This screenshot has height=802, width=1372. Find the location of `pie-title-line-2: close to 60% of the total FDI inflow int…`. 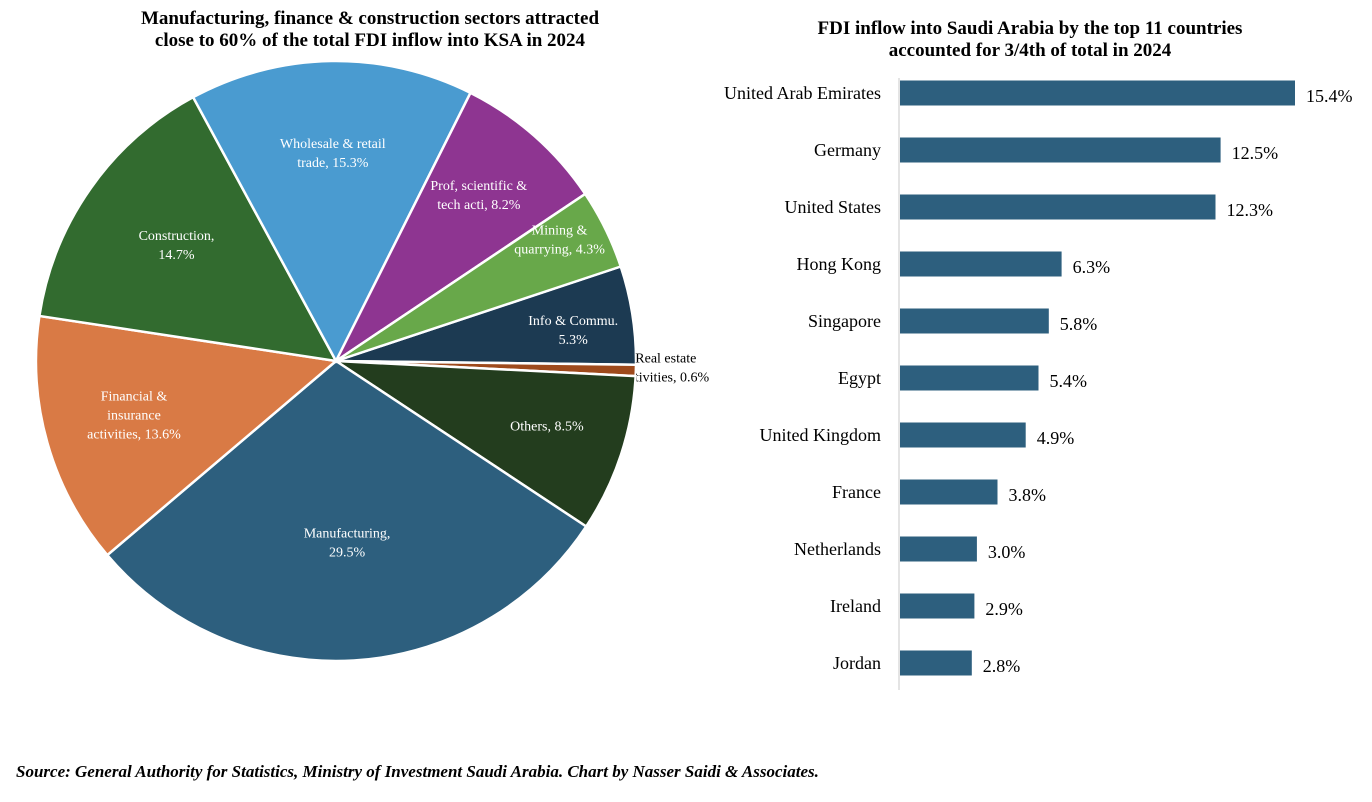

pie-title-line-2: close to 60% of the total FDI inflow int… is located at coordinates (370, 40).